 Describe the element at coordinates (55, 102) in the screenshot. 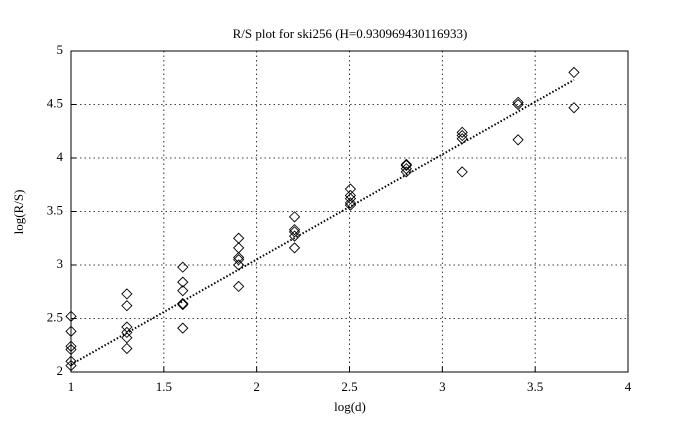

I see `y-tick-label: 4.5` at that location.